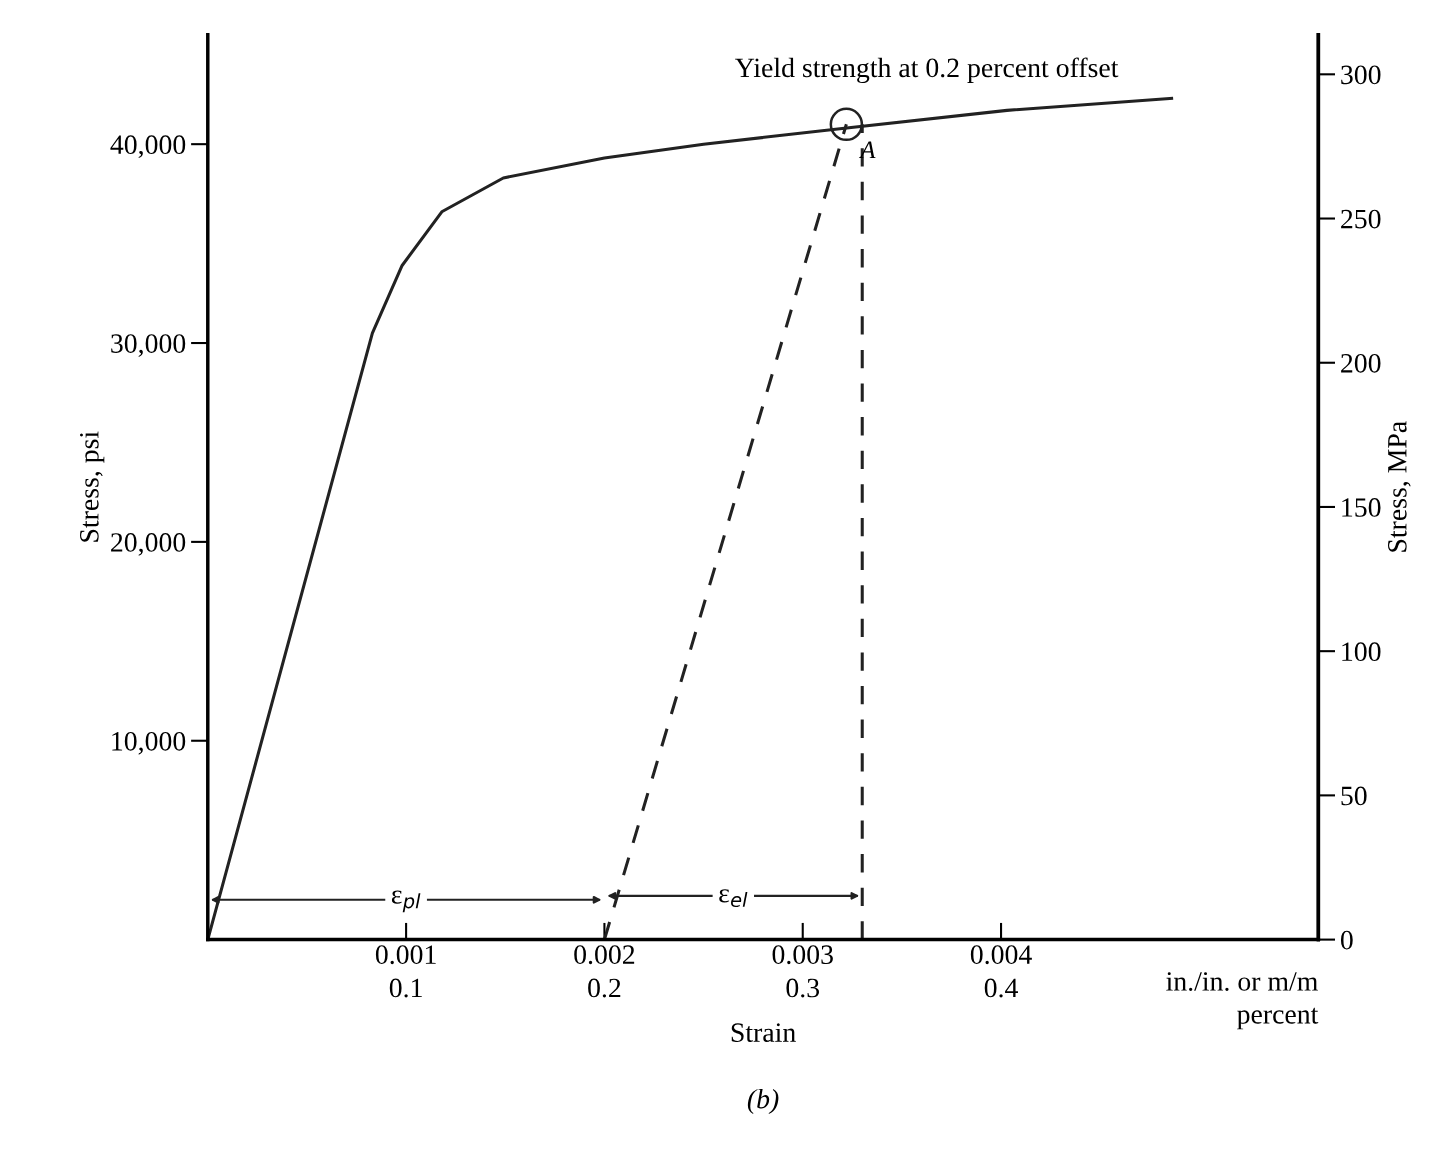 The height and width of the screenshot is (1160, 1433). What do you see at coordinates (1361, 363) in the screenshot?
I see `y2-tick-label: 200` at bounding box center [1361, 363].